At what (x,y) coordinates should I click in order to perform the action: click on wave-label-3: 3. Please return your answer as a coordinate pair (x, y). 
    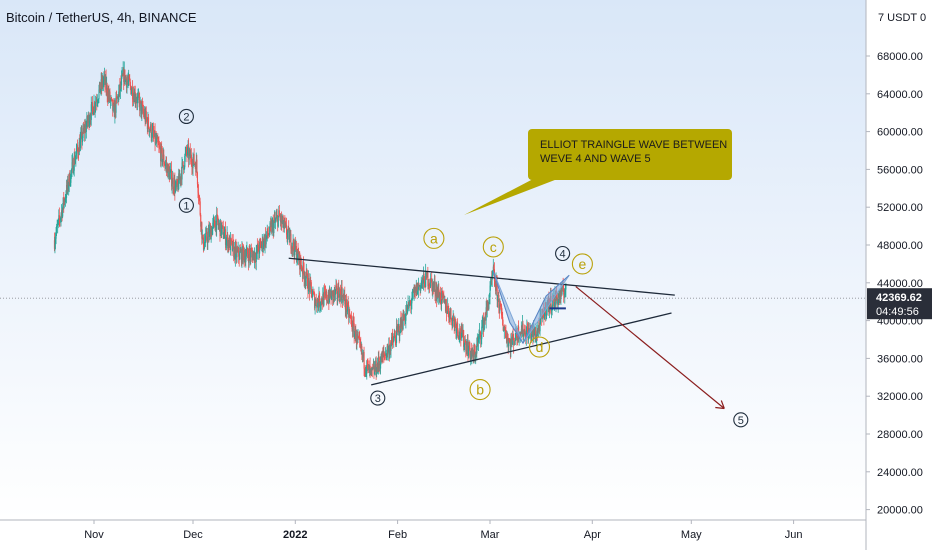
    Looking at the image, I should click on (378, 398).